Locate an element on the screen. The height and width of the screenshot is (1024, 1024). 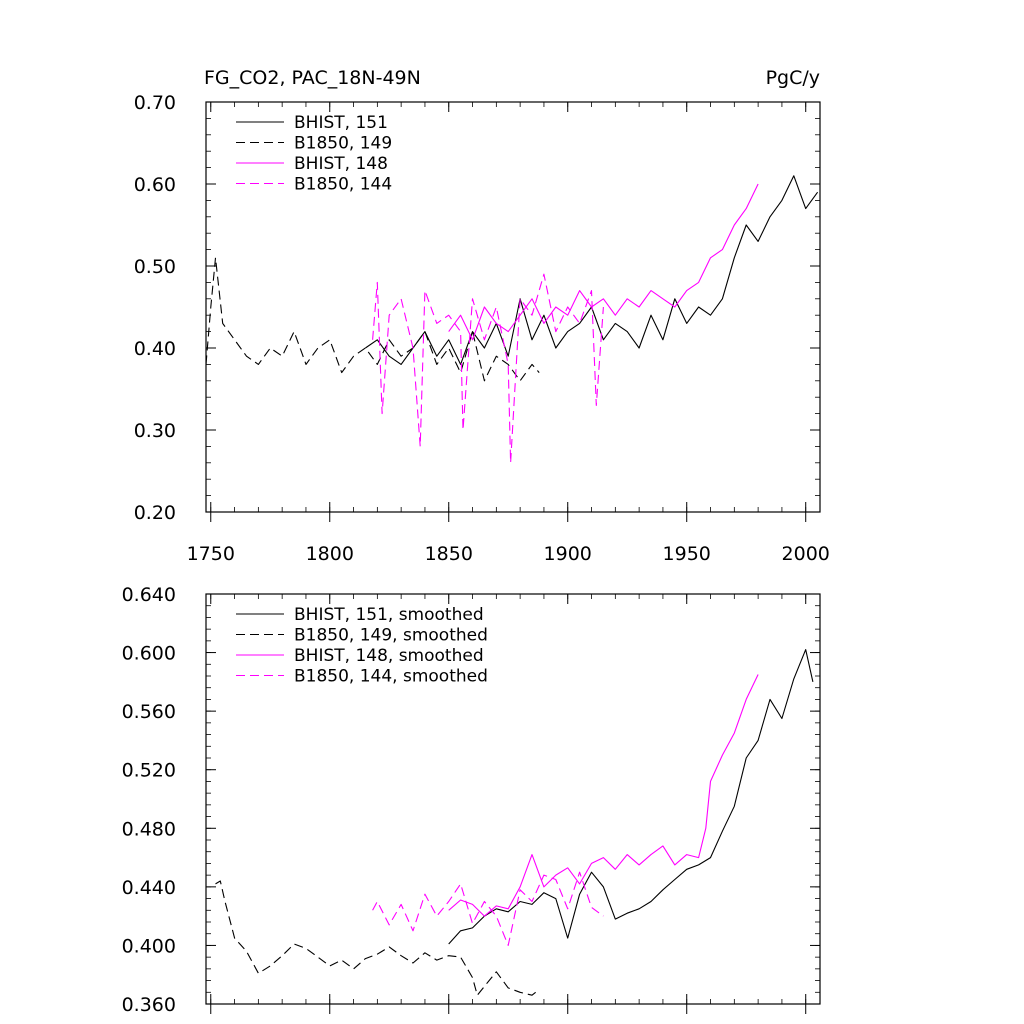
x-tick-label: 2000 is located at coordinates (806, 554).